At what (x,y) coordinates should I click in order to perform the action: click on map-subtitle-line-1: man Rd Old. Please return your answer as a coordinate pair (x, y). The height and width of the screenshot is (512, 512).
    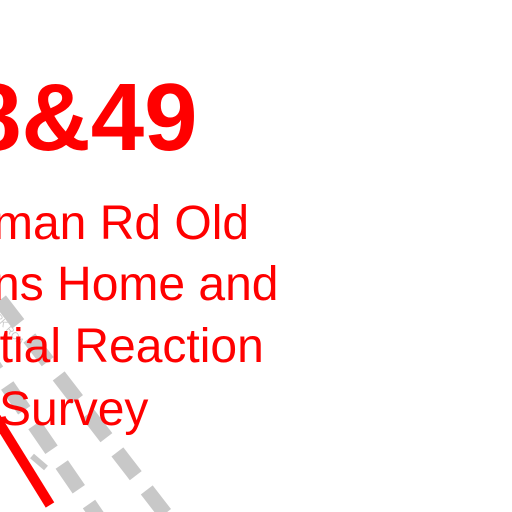
    Looking at the image, I should click on (125, 223).